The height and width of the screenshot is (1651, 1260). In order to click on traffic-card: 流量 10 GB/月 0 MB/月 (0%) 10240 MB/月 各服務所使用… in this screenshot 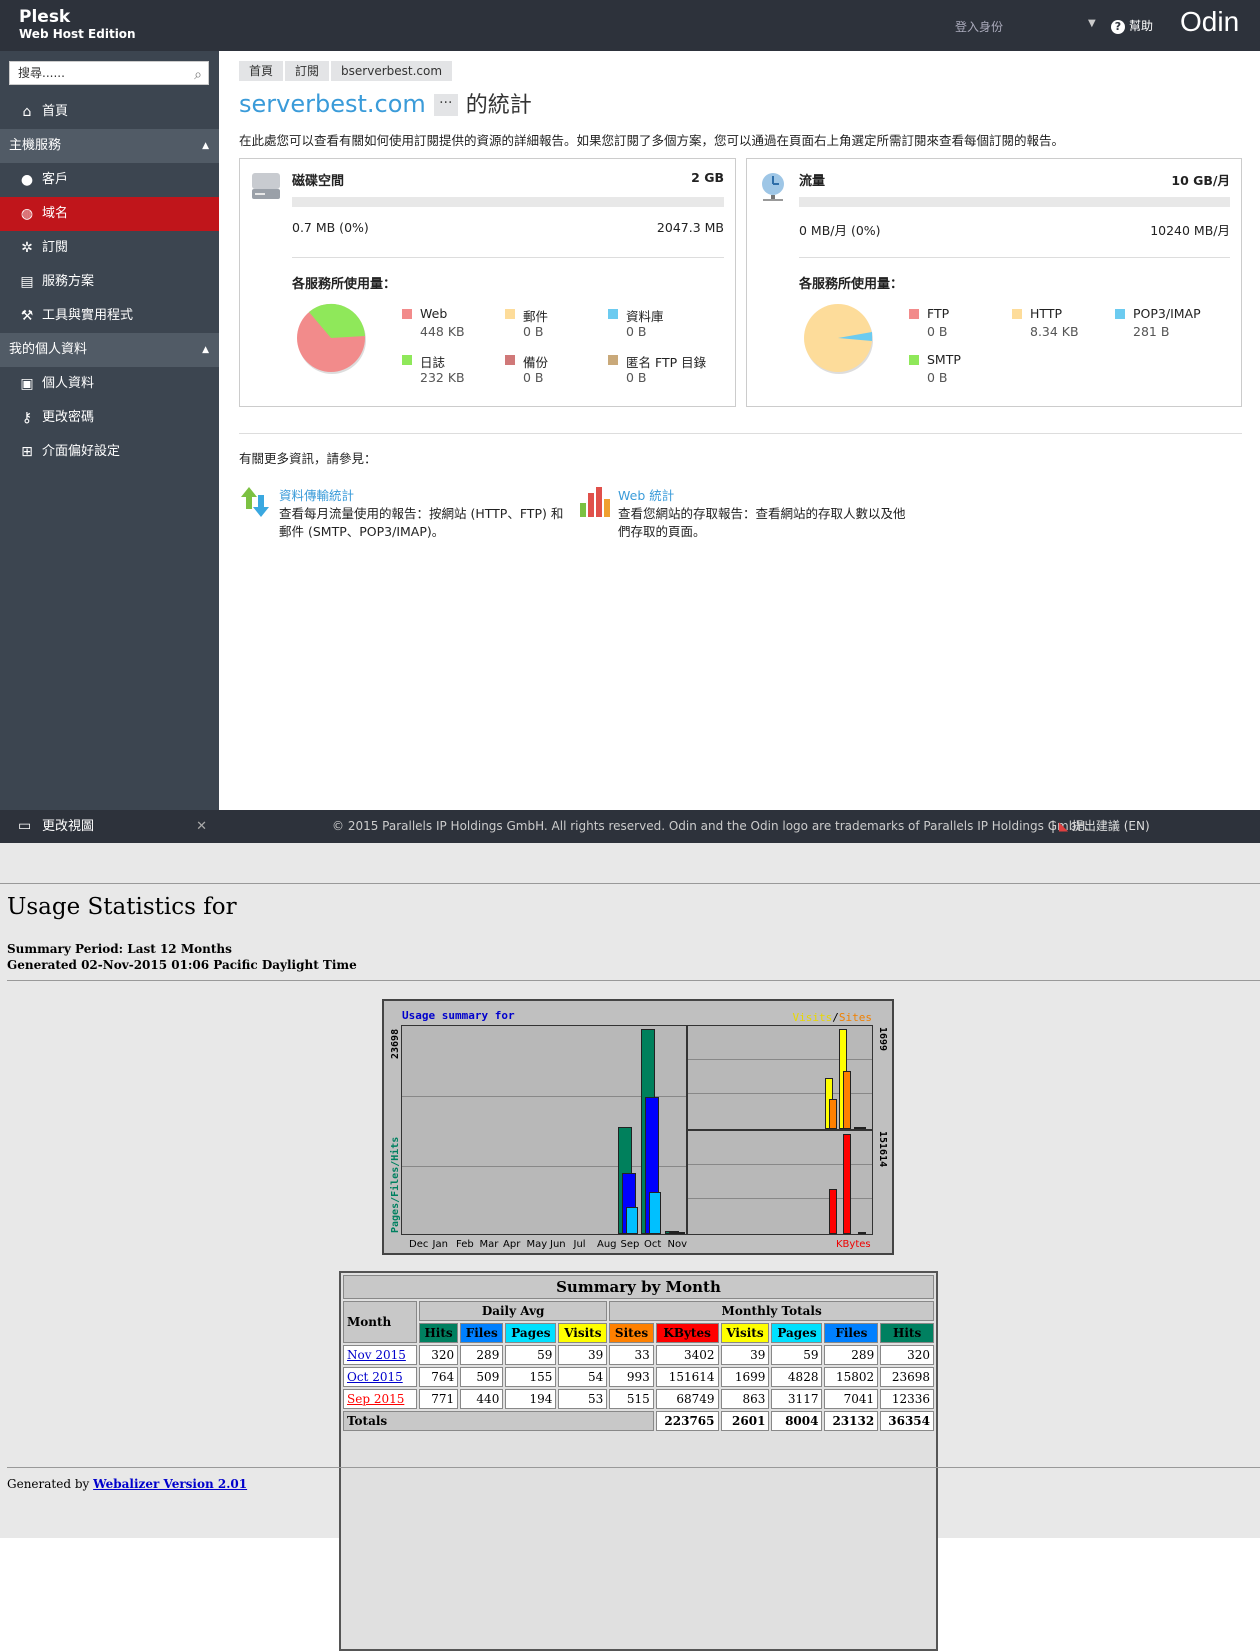, I will do `click(994, 282)`.